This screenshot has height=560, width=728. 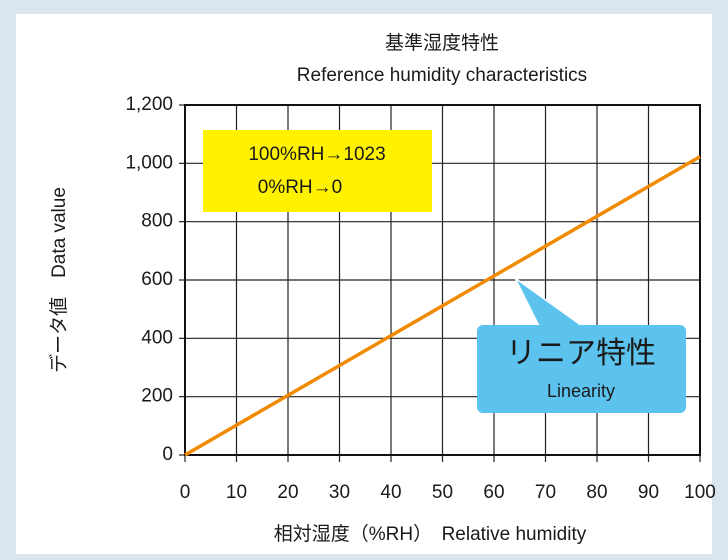 I want to click on y-axis-label: データ値 Data value, so click(x=59, y=280).